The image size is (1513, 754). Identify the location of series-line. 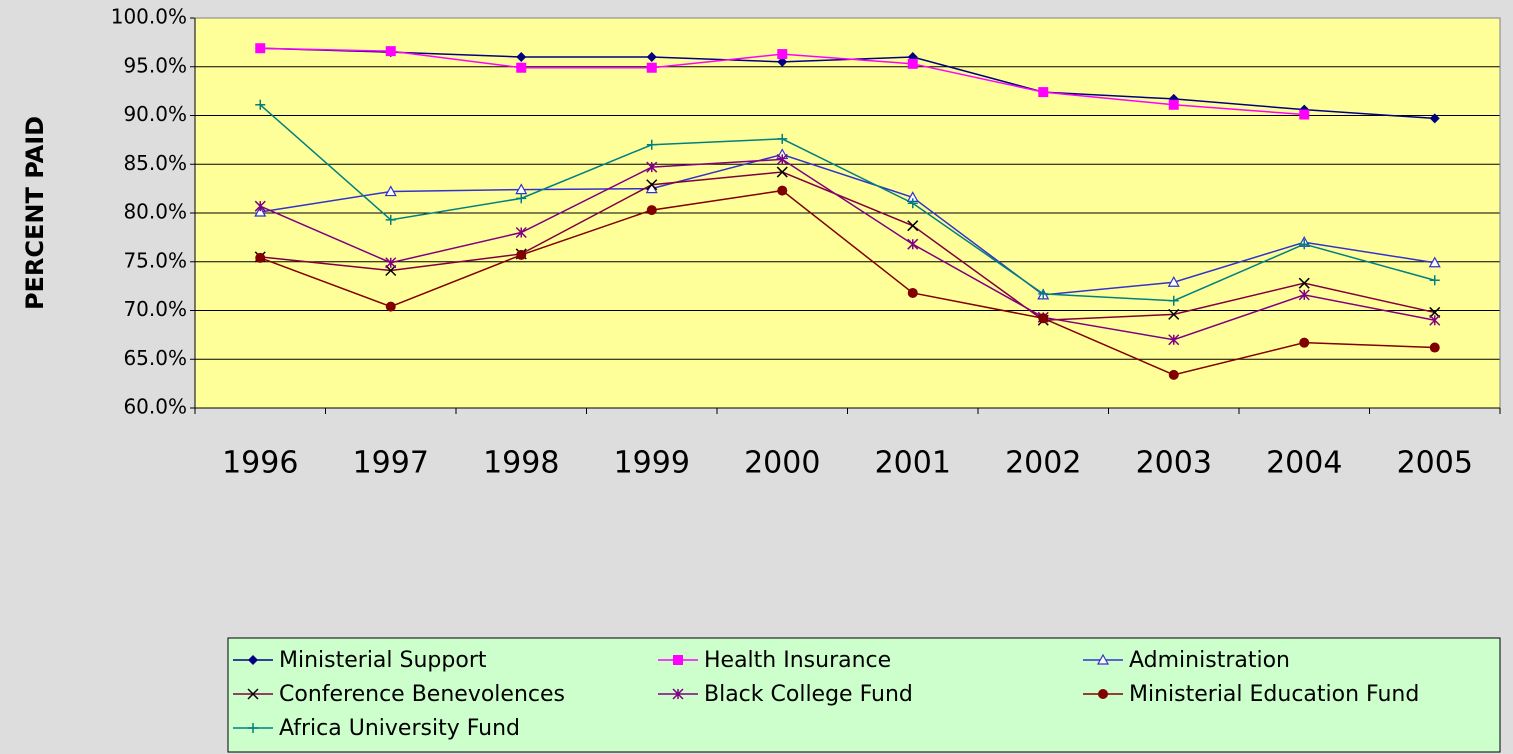
(847, 224).